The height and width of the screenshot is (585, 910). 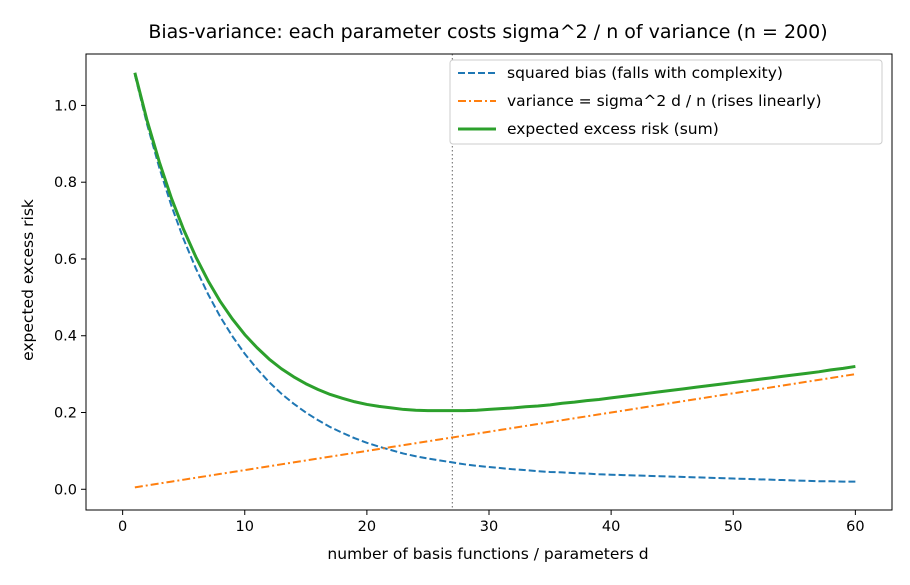 What do you see at coordinates (645, 73) in the screenshot?
I see `legend-label-0: squared bias (falls with complexity)` at bounding box center [645, 73].